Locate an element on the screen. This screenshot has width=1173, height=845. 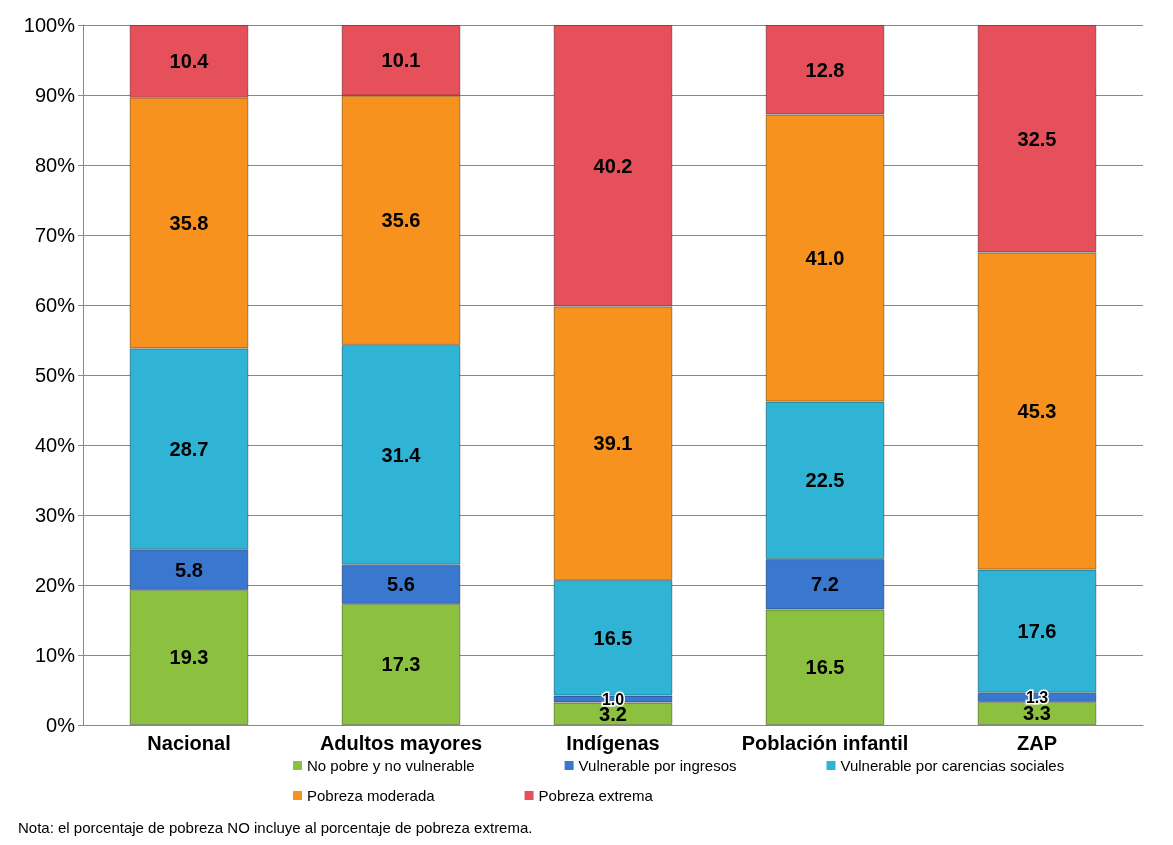
data-label: 31.4 is located at coordinates (401, 454).